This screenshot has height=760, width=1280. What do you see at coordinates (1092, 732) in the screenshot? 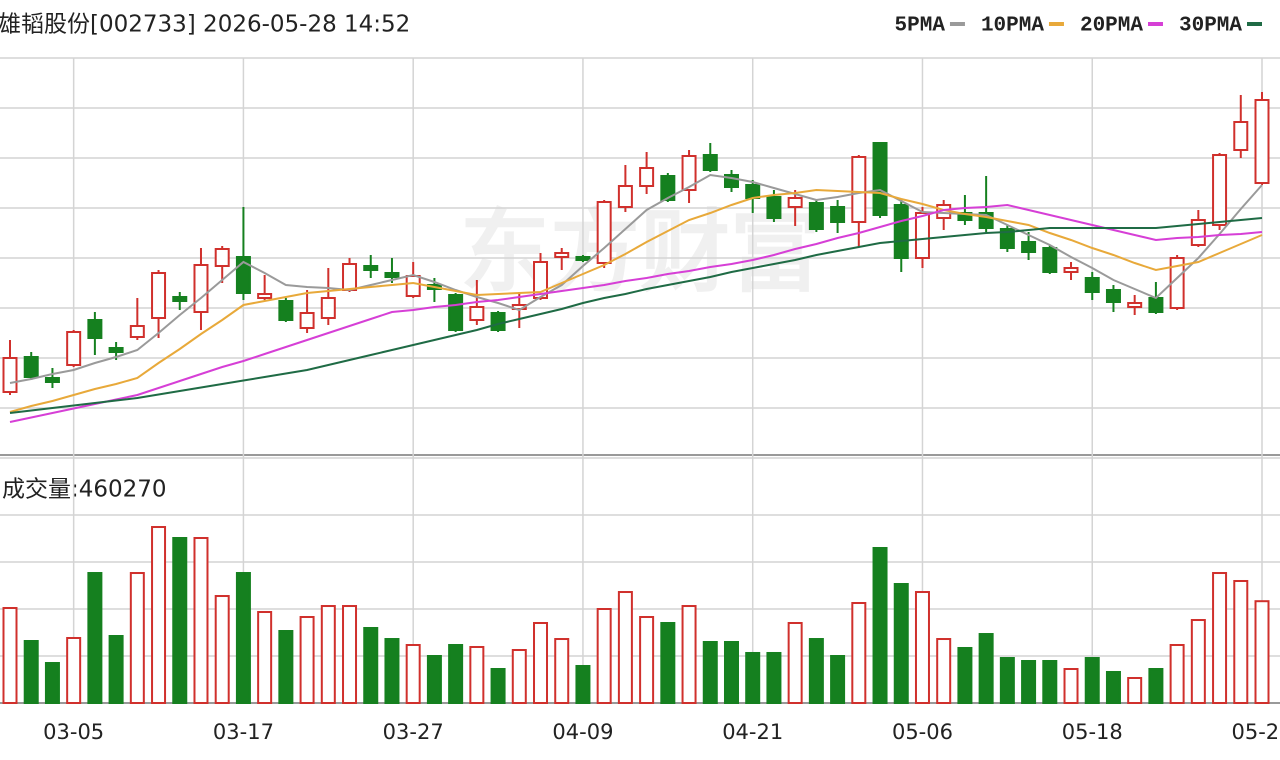
I see `x-tick-label: 05-18` at bounding box center [1092, 732].